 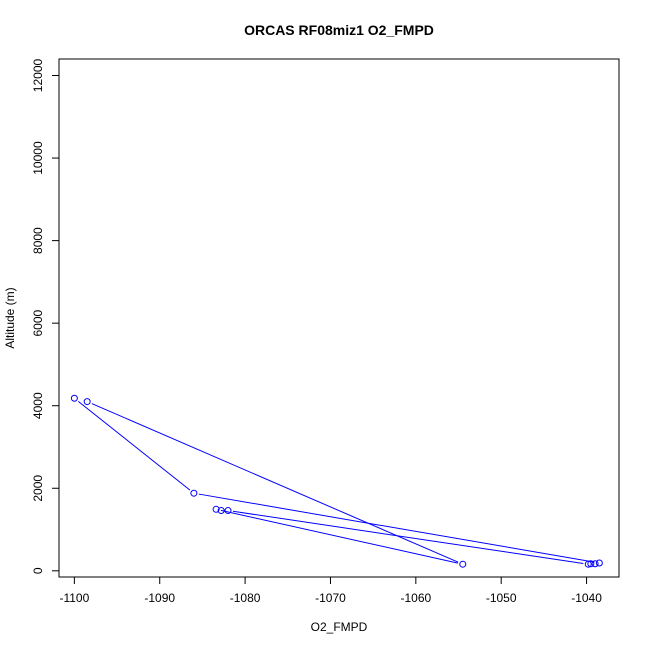 What do you see at coordinates (586, 598) in the screenshot?
I see `x-tick-label: -1040` at bounding box center [586, 598].